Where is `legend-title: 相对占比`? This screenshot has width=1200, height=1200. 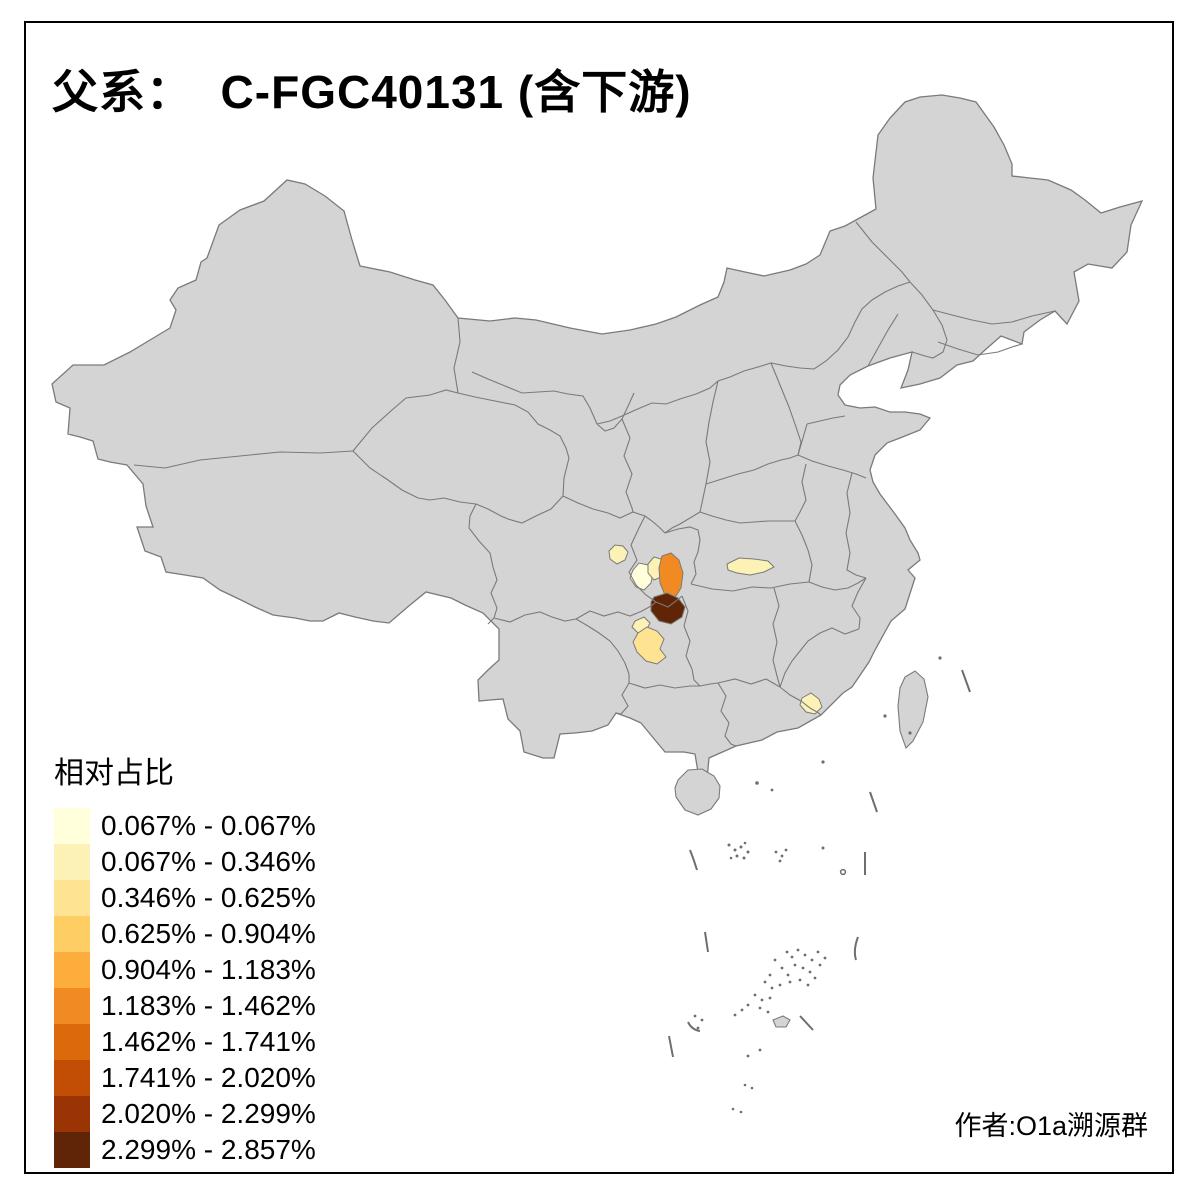 legend-title: 相对占比 is located at coordinates (114, 773).